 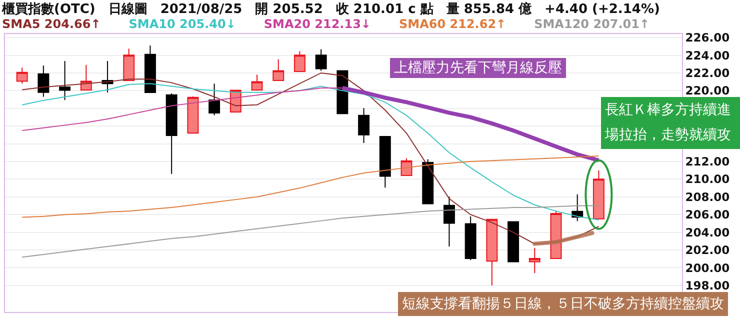 I want to click on y-tick-label: 202.00, so click(x=707, y=250).